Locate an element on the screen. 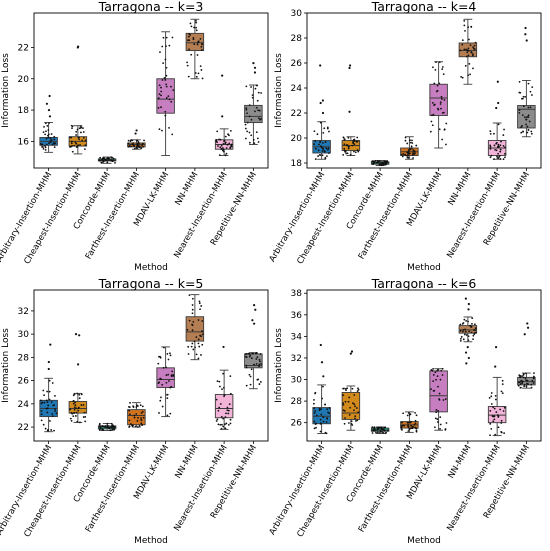  y-tick-label: 26 is located at coordinates (297, 424).